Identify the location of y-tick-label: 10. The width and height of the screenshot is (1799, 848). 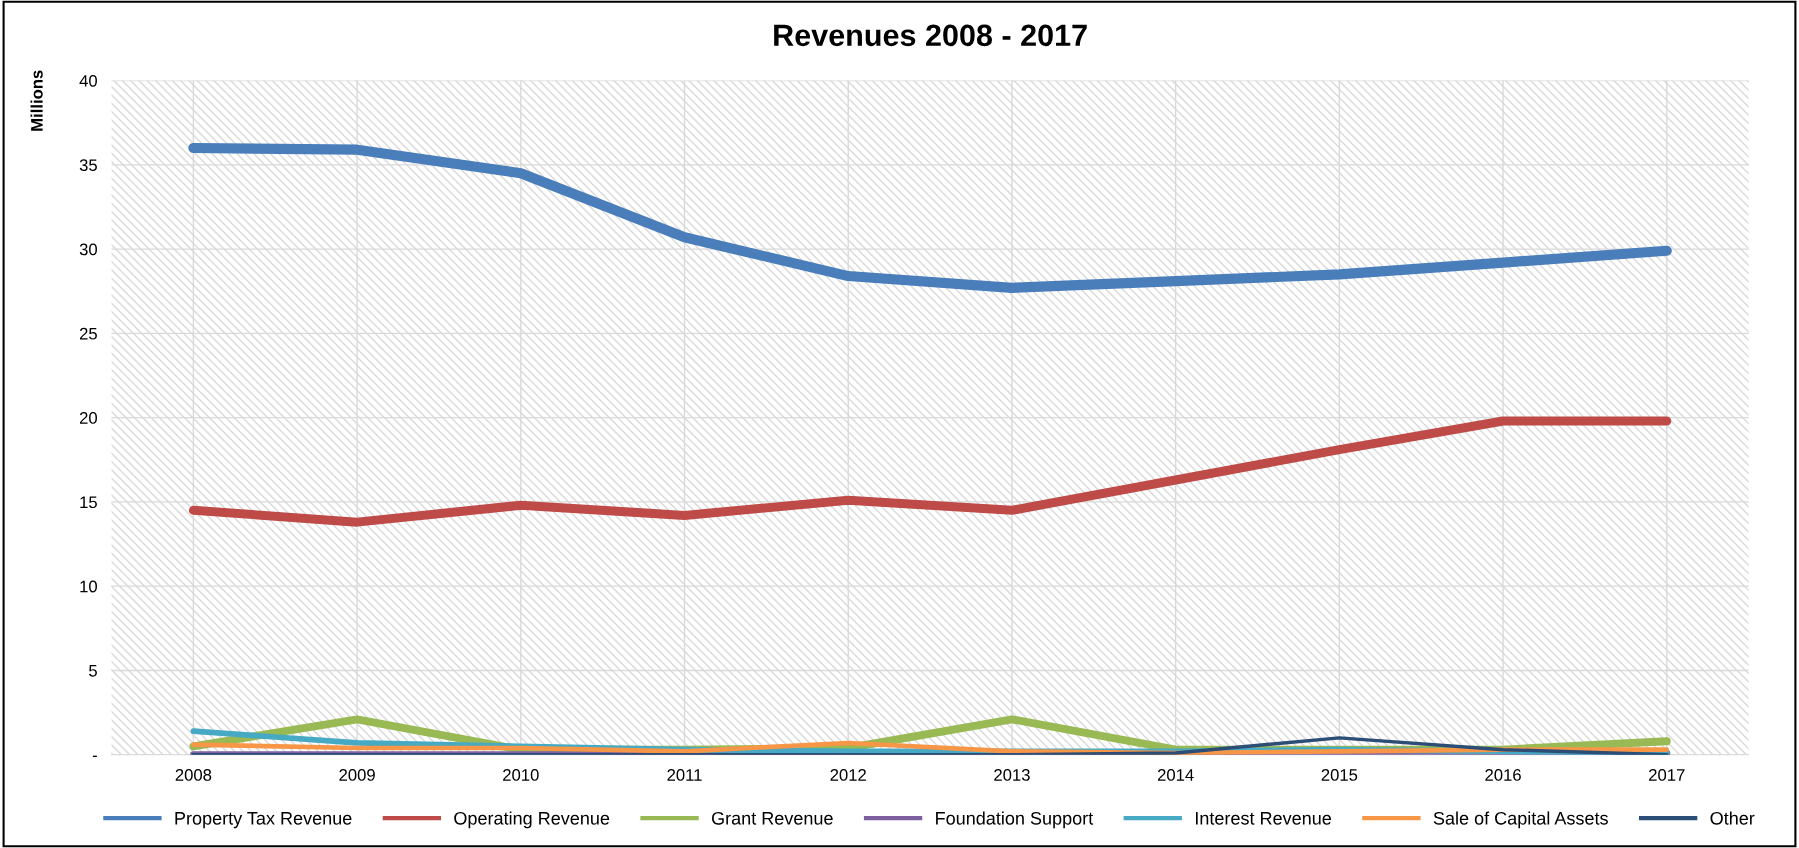
(88, 586).